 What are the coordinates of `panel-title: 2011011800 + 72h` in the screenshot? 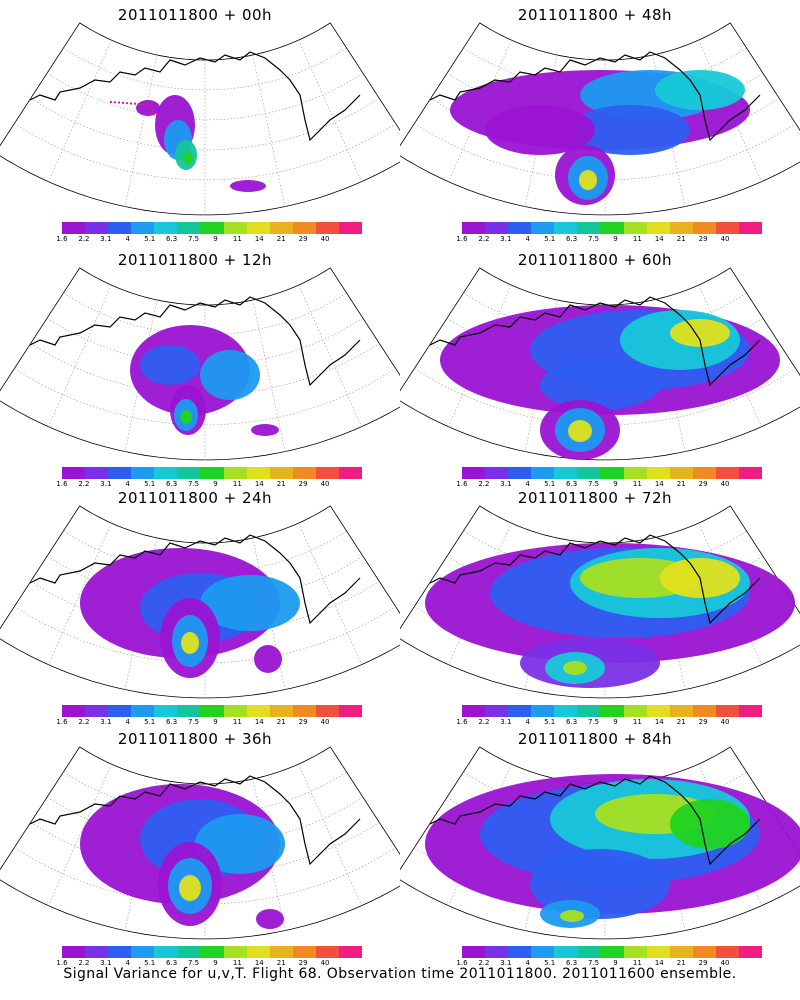 It's located at (595, 498).